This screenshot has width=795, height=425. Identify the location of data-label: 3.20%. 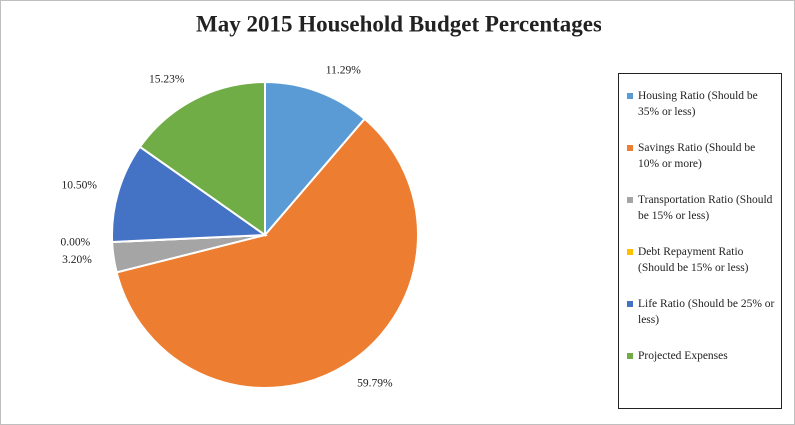
(77, 260).